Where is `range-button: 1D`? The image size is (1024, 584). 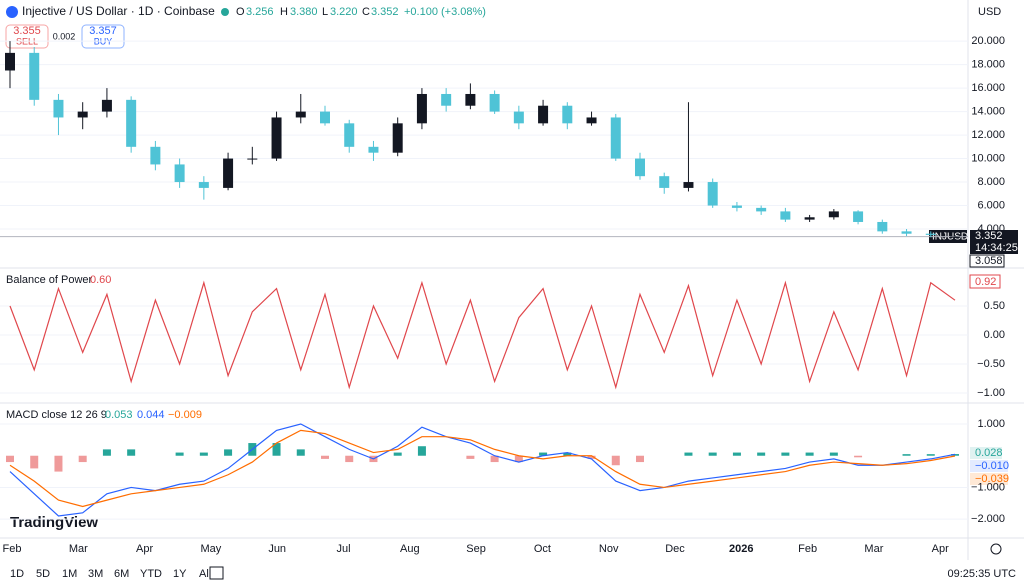 range-button: 1D is located at coordinates (17, 574).